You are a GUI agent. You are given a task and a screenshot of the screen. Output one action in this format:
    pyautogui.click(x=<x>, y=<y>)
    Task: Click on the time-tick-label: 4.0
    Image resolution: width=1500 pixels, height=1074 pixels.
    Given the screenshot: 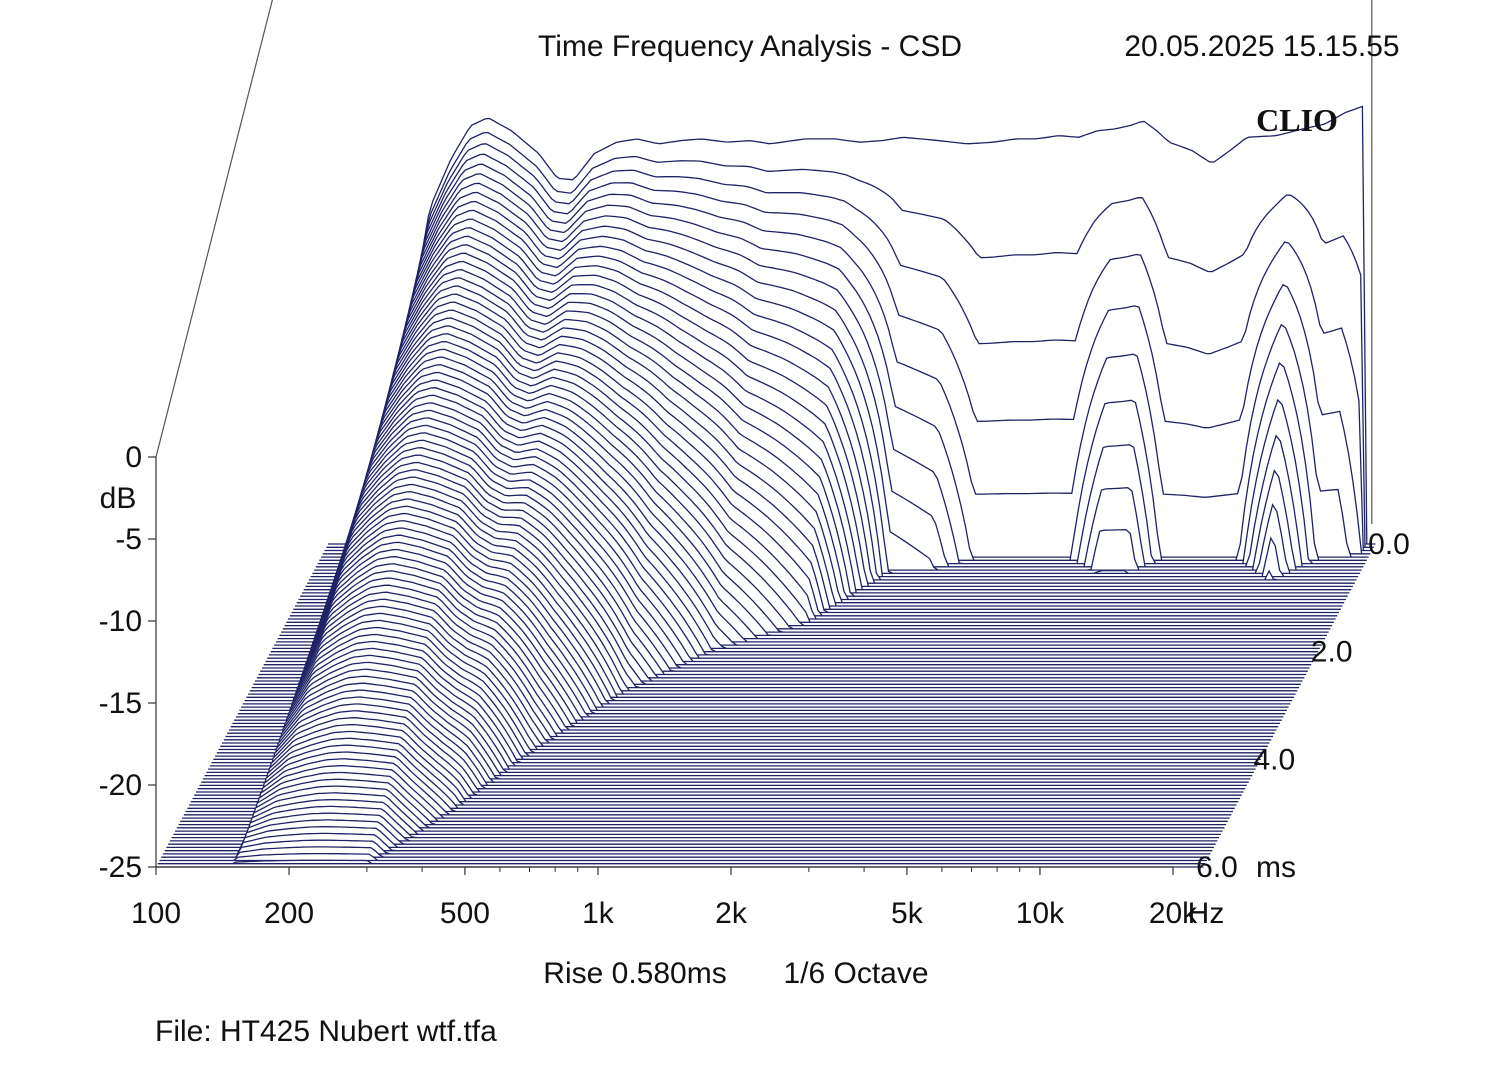 What is the action you would take?
    pyautogui.click(x=1274, y=759)
    